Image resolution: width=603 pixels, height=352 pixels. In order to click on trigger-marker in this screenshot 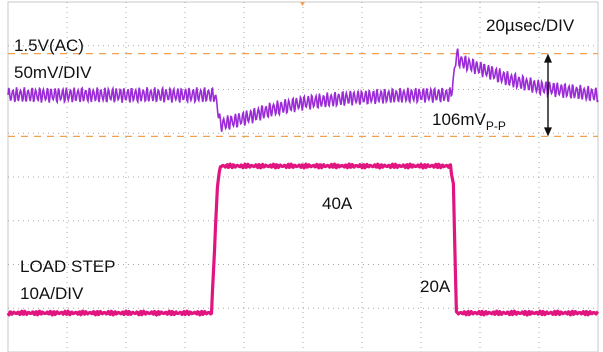, I will do `click(302, 4)`.